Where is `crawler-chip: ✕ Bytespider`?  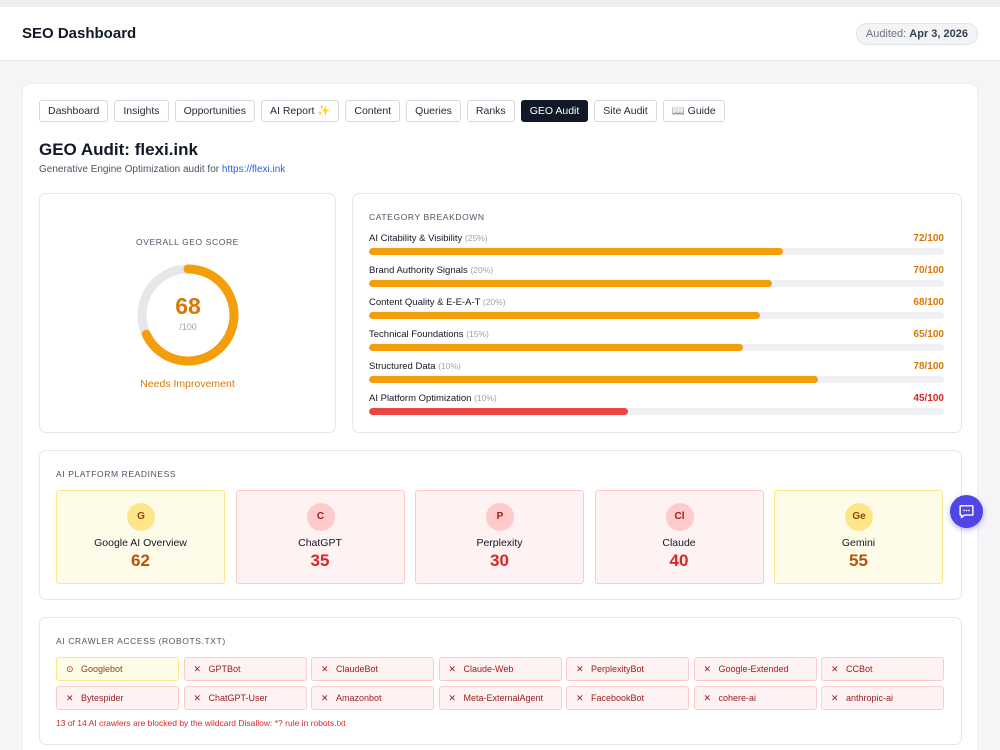
crawler-chip: ✕ Bytespider is located at coordinates (117, 698).